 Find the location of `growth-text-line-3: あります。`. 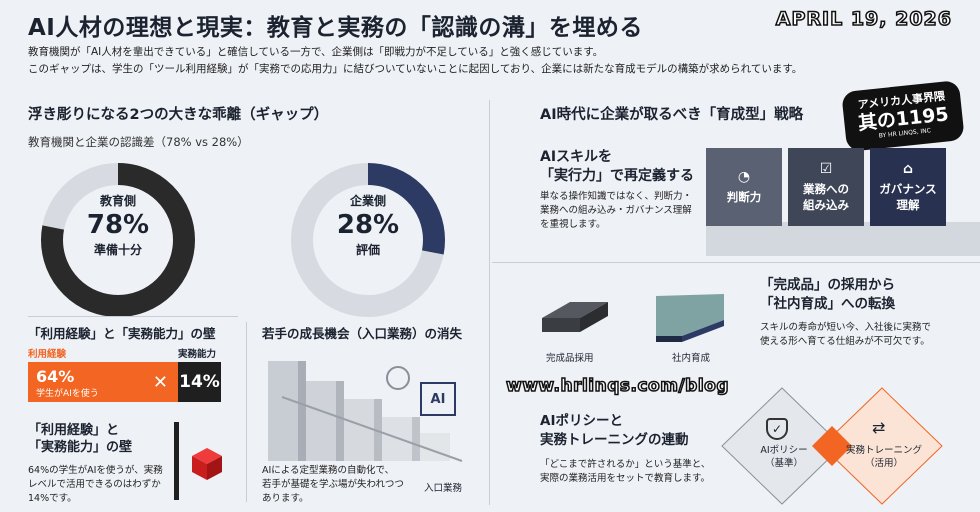

growth-text-line-3: あります。 is located at coordinates (285, 498).